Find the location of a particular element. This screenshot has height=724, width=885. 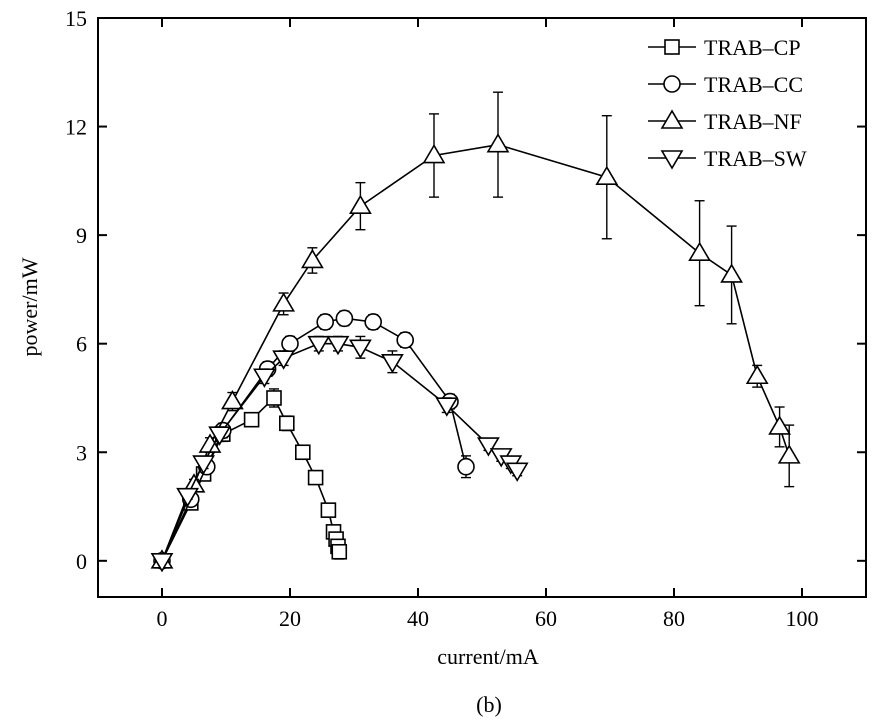

series-triangle-down is located at coordinates (339, 454).